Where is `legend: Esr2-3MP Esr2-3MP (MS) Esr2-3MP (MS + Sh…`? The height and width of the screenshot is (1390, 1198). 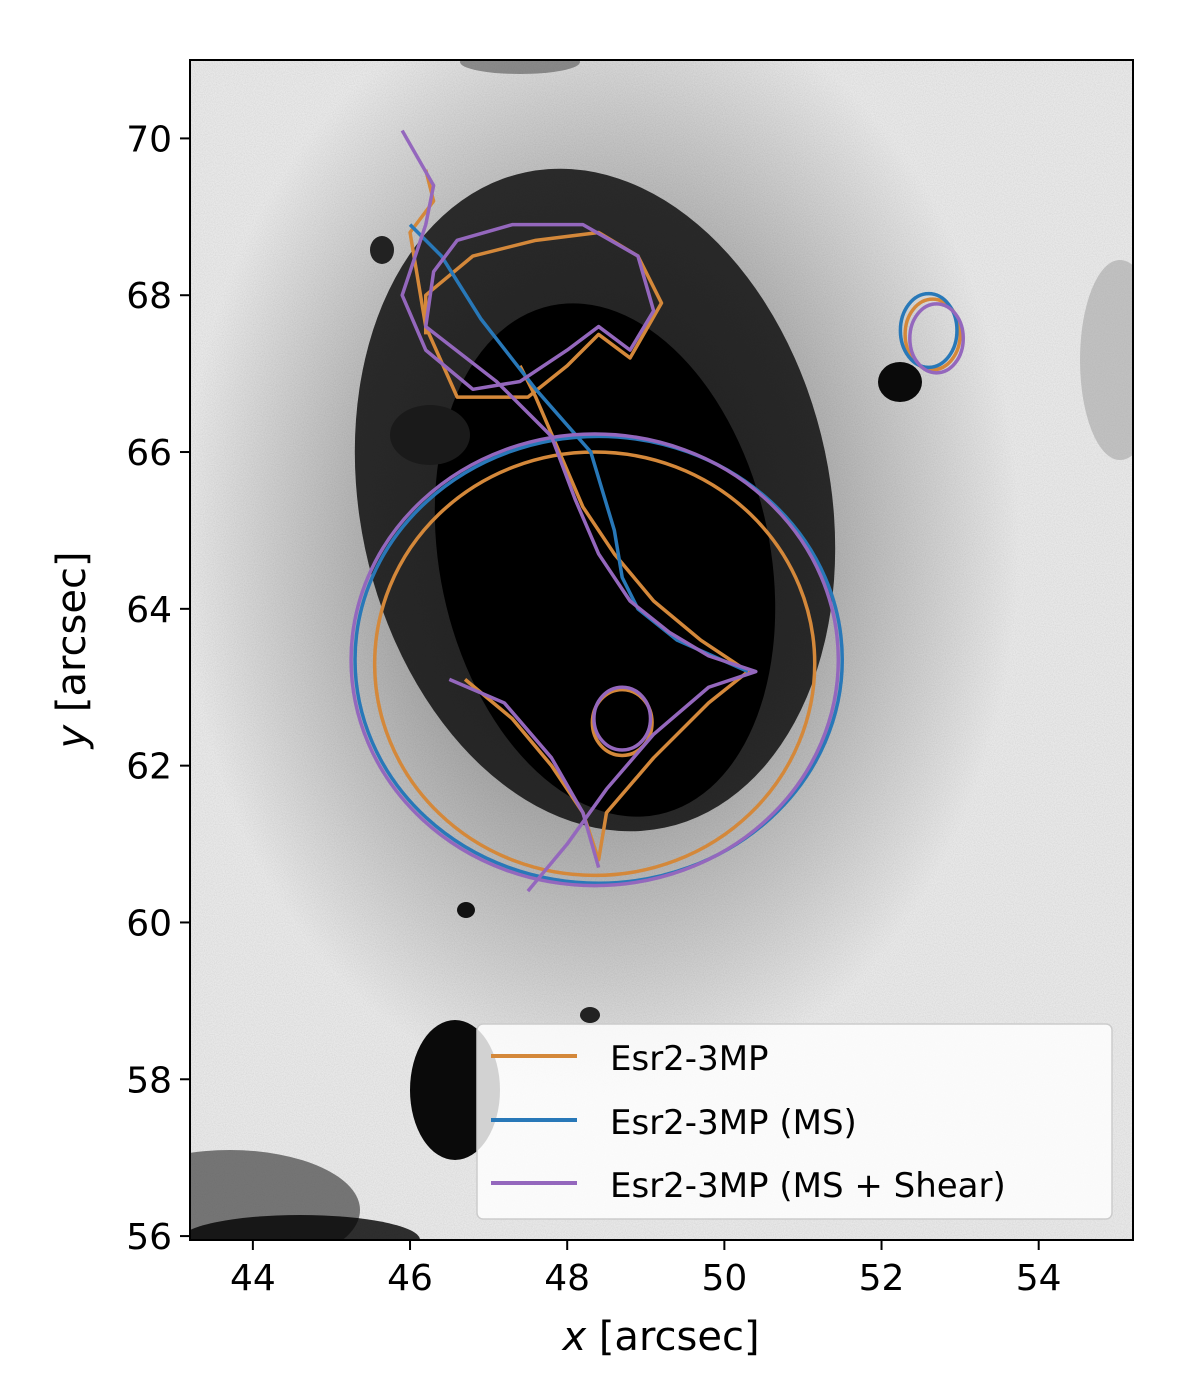 legend: Esr2-3MP Esr2-3MP (MS) Esr2-3MP (MS + Sh… is located at coordinates (794, 1121).